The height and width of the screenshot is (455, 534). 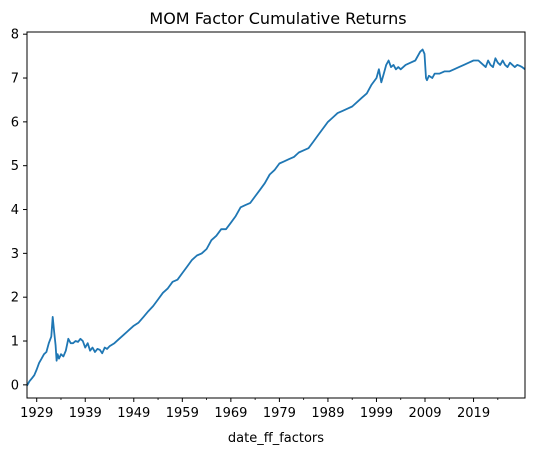 What do you see at coordinates (376, 413) in the screenshot?
I see `x-tick-label: 1999` at bounding box center [376, 413].